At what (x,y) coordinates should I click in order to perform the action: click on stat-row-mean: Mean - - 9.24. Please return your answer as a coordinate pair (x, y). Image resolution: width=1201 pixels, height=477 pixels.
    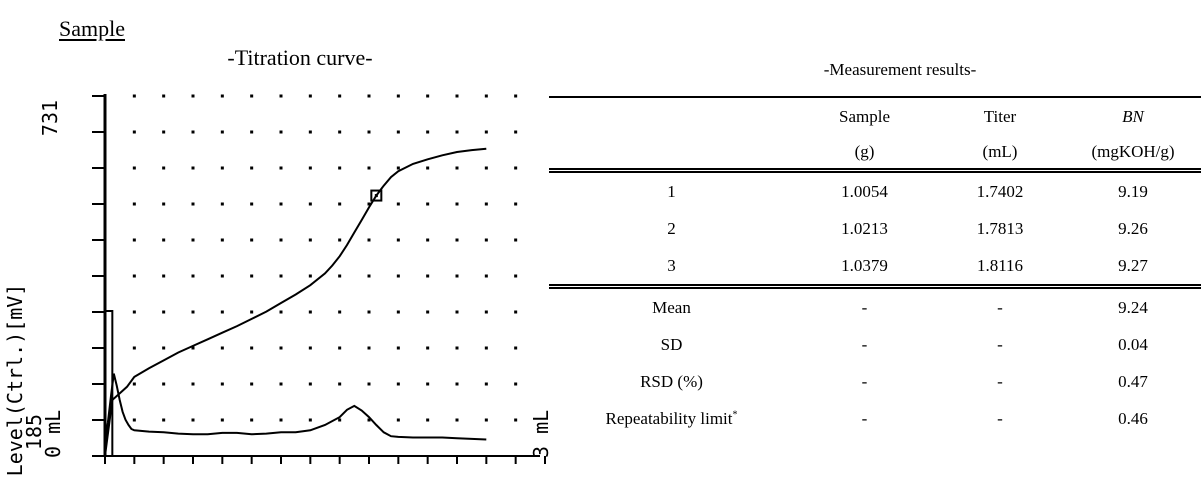
    Looking at the image, I should click on (875, 305).